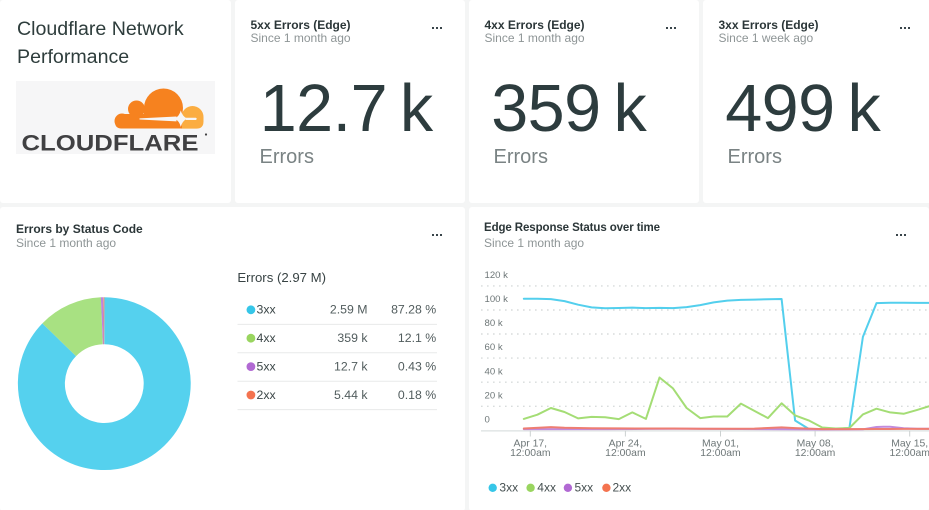  Describe the element at coordinates (720, 443) in the screenshot. I see `svg-text: May 01,` at that location.